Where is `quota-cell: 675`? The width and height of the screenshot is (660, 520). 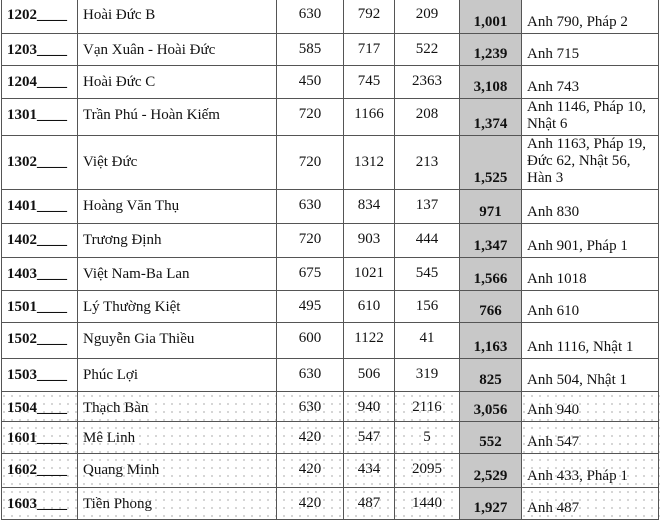
quota-cell: 675 is located at coordinates (310, 274).